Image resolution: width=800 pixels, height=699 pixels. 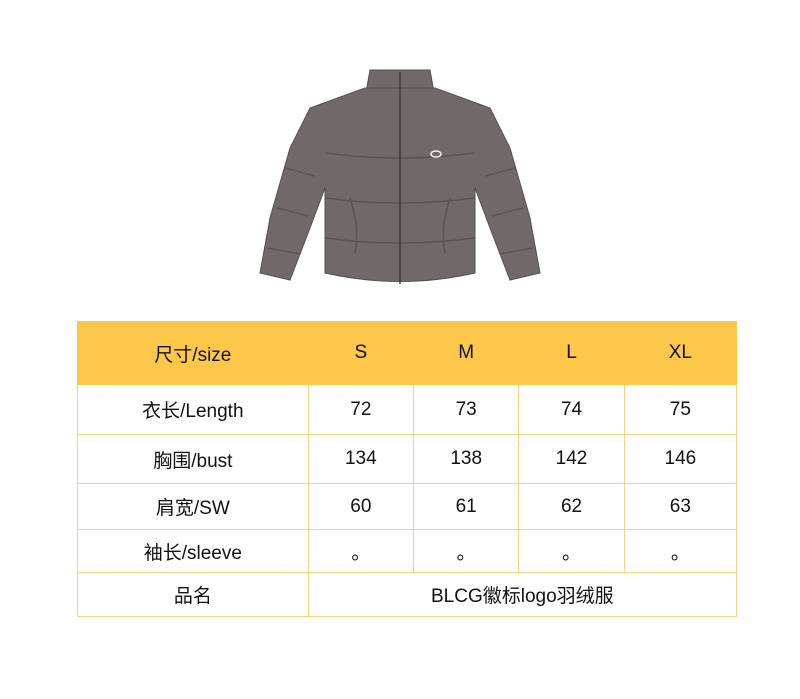 What do you see at coordinates (193, 551) in the screenshot?
I see `row-label: 袖长/sleeve` at bounding box center [193, 551].